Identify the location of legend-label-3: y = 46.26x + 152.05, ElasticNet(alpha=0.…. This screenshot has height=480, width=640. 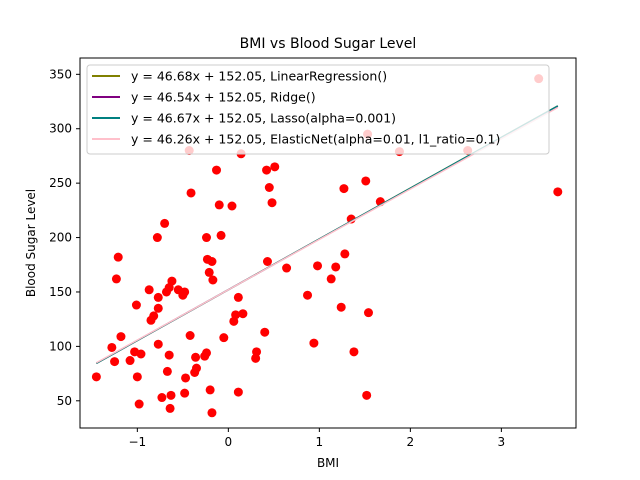
(315, 139).